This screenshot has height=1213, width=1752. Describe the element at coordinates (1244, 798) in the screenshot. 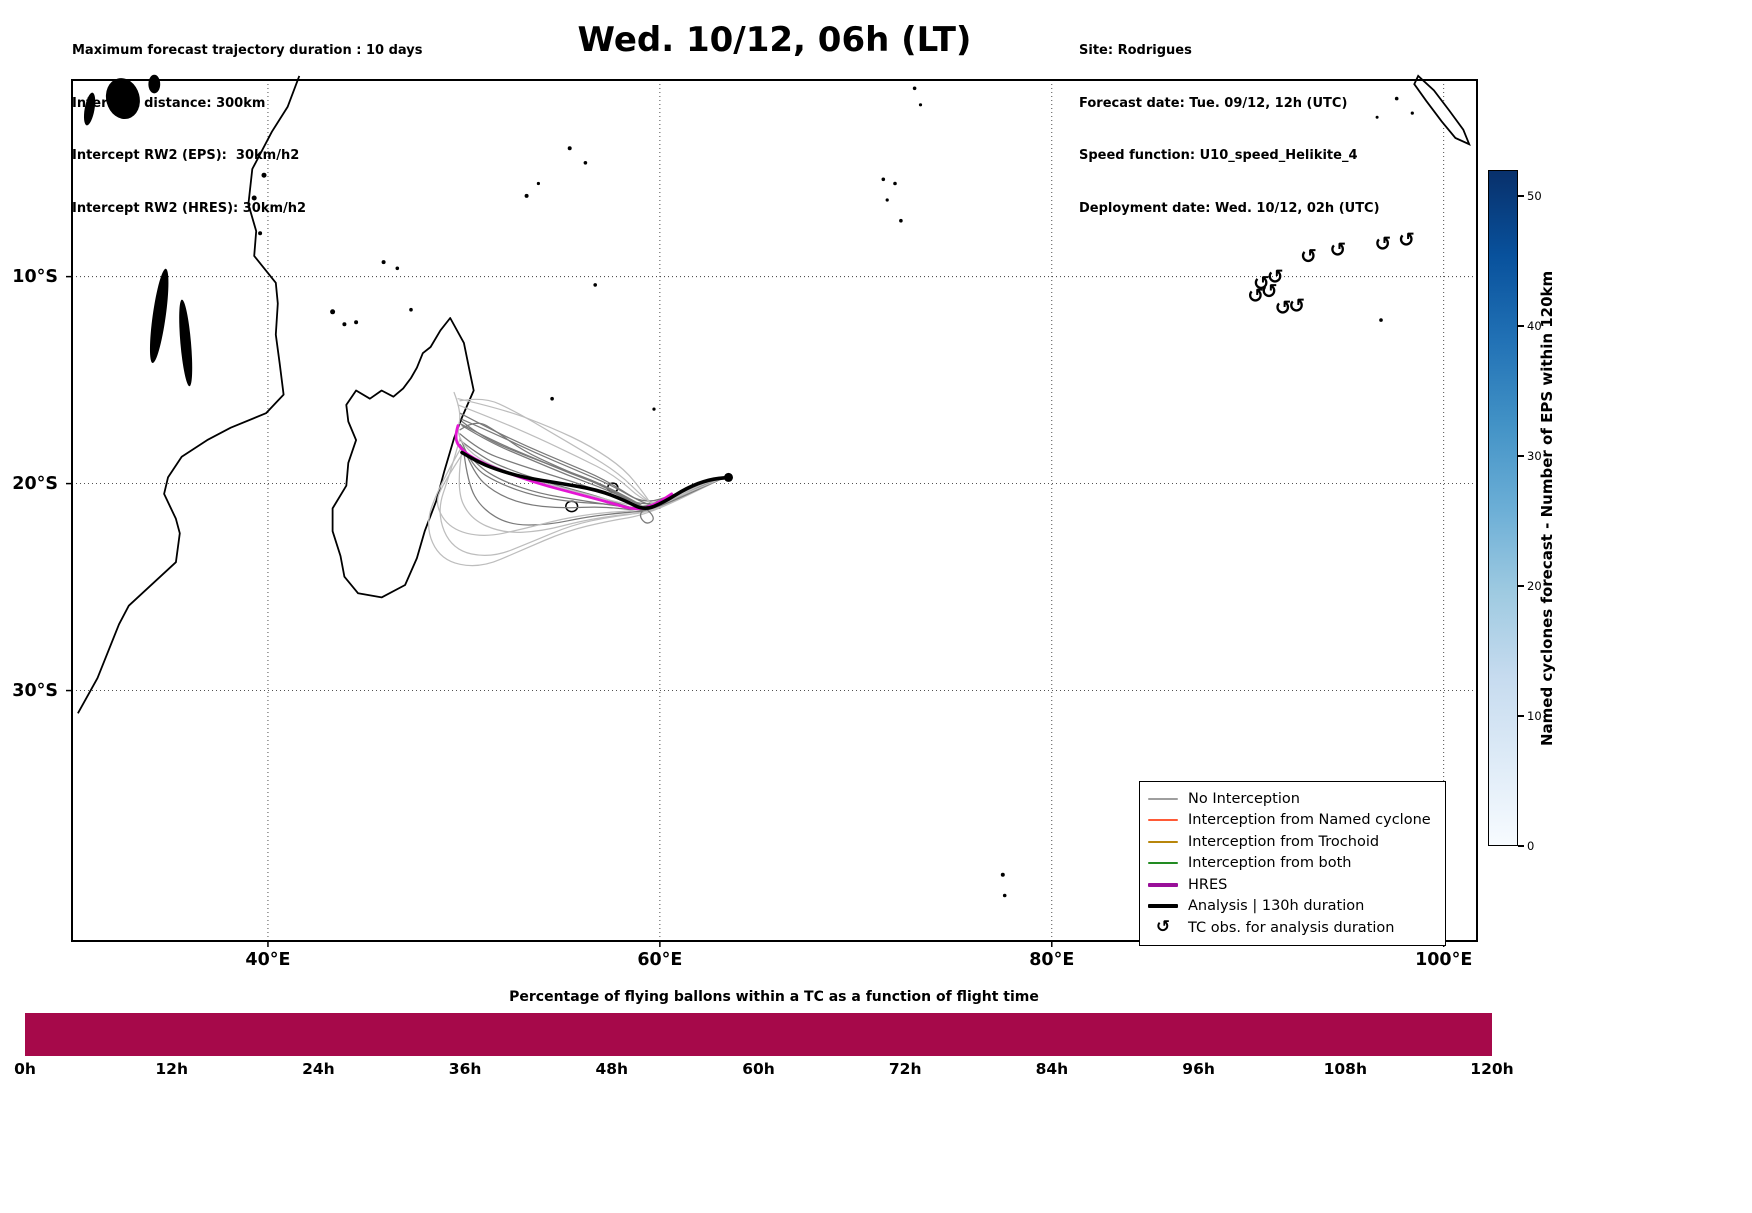

I see `legend-item-label: No Interception` at that location.